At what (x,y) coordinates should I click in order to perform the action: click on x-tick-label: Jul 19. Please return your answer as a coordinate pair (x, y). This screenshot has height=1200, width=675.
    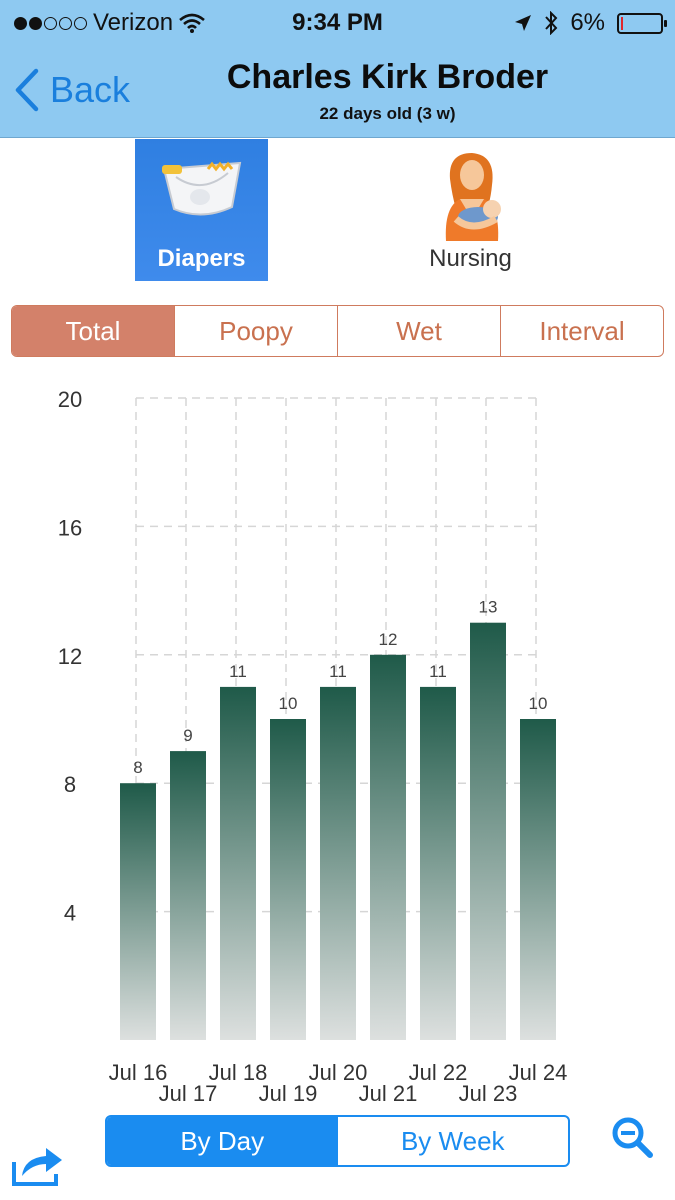
    Looking at the image, I should click on (288, 1093).